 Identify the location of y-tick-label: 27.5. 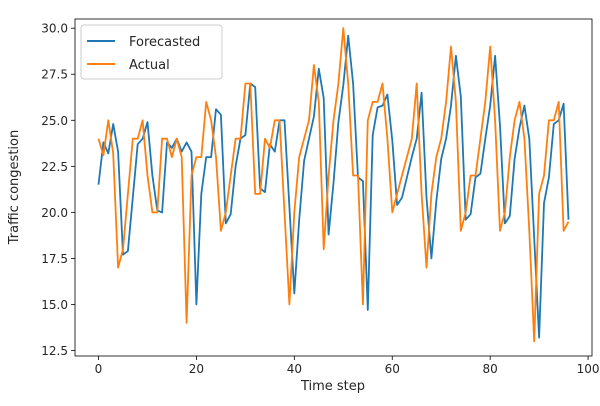
(54, 75).